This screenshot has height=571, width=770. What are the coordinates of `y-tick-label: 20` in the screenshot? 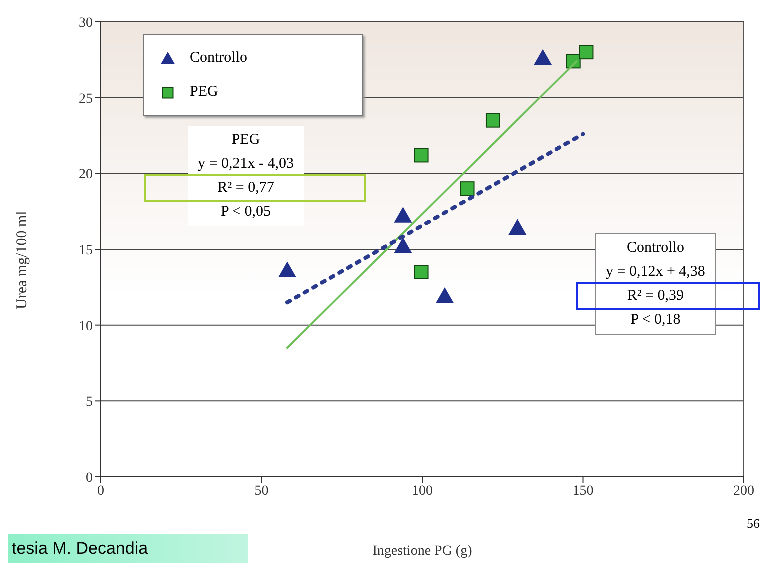 It's located at (86, 175).